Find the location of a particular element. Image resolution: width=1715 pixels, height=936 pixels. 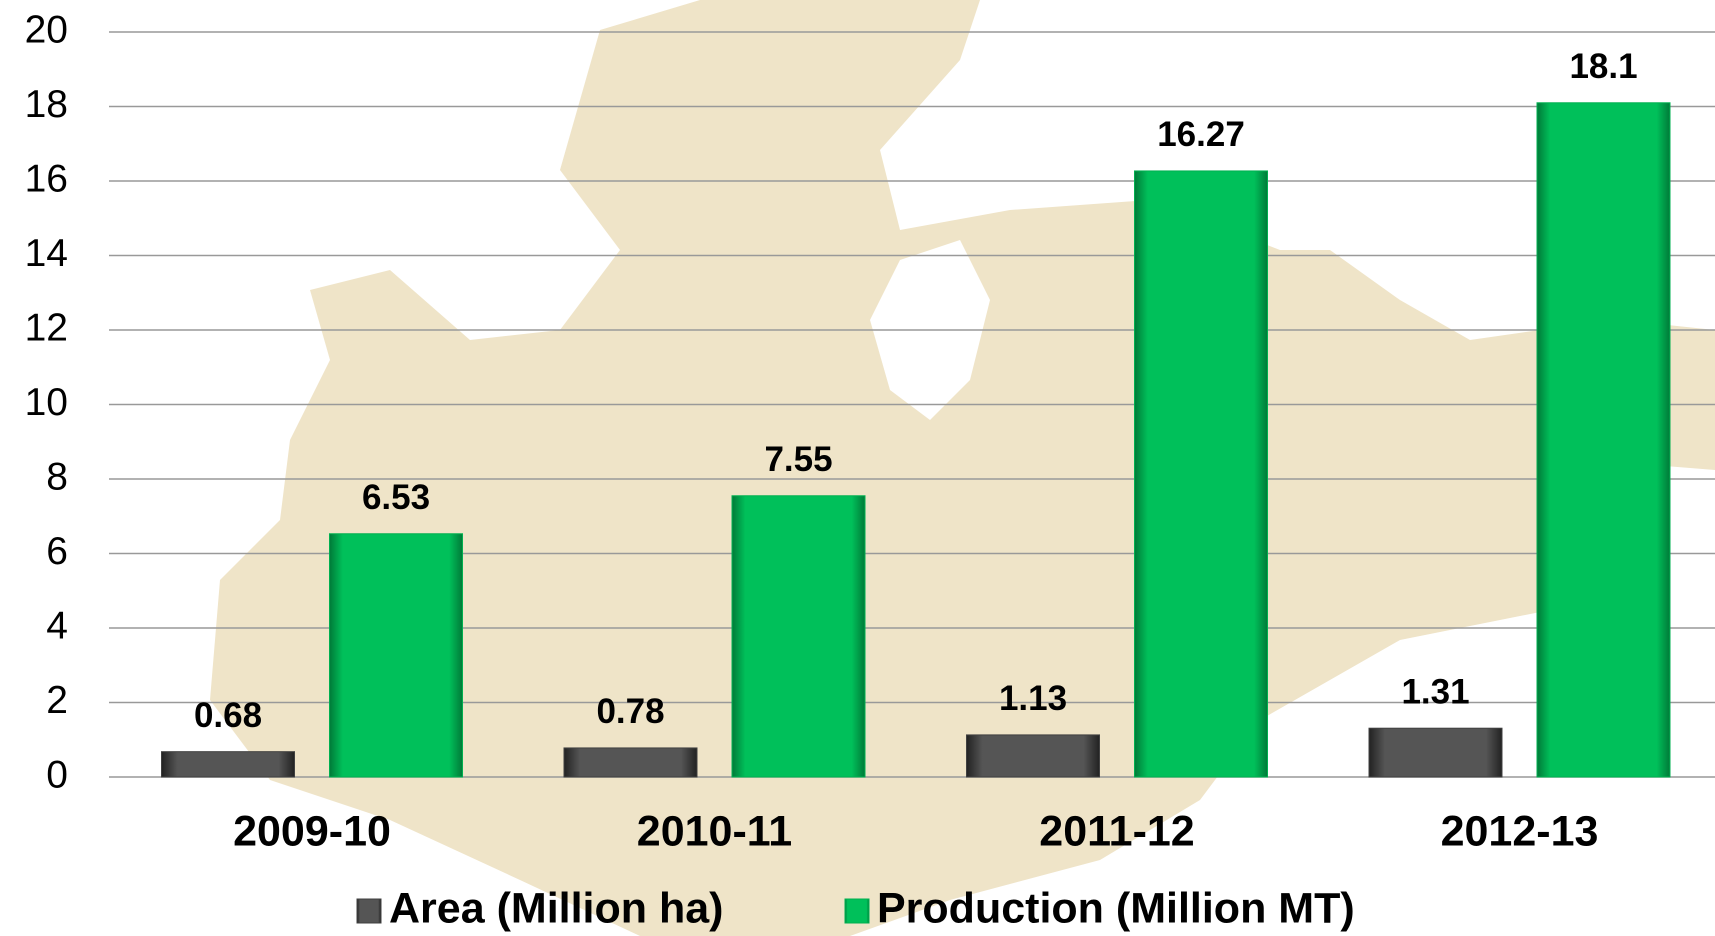

y-tick-label: 20 is located at coordinates (46, 29).